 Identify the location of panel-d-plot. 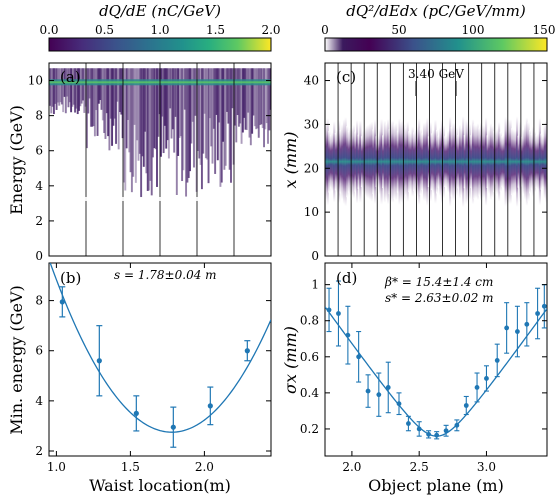
(436, 360).